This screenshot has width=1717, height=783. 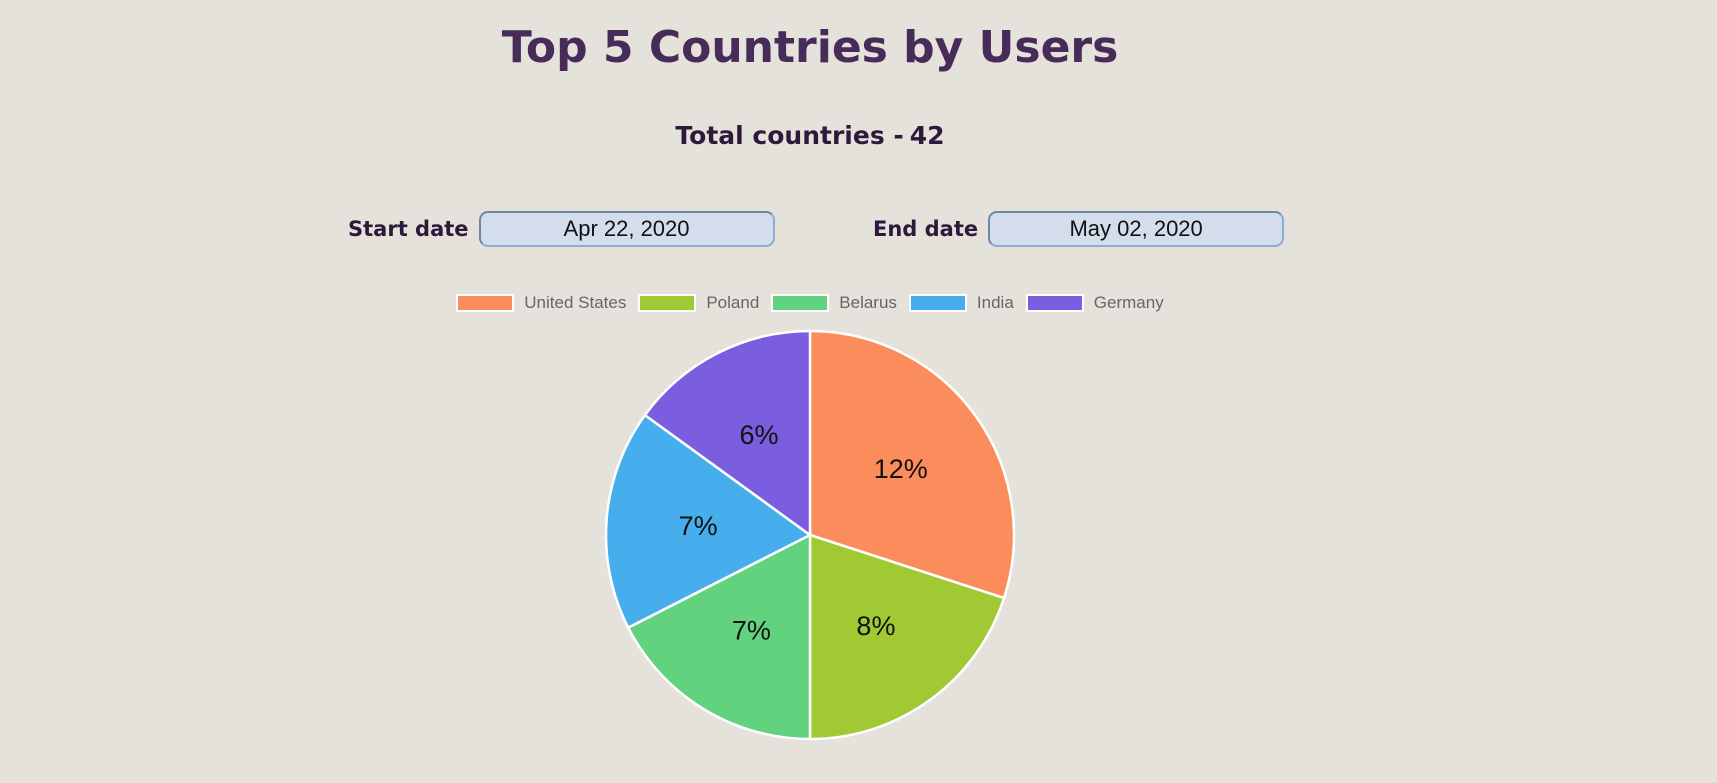 I want to click on pie-chart: 12% 8% 7% 7% 6%, so click(x=810, y=535).